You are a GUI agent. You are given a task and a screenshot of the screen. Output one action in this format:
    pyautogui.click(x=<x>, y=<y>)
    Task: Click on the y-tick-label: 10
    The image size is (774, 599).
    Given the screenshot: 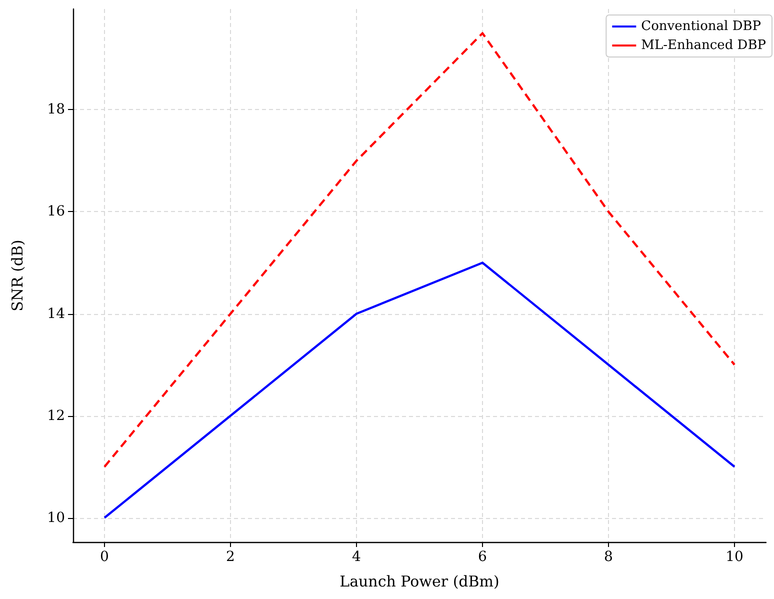 What is the action you would take?
    pyautogui.click(x=56, y=518)
    